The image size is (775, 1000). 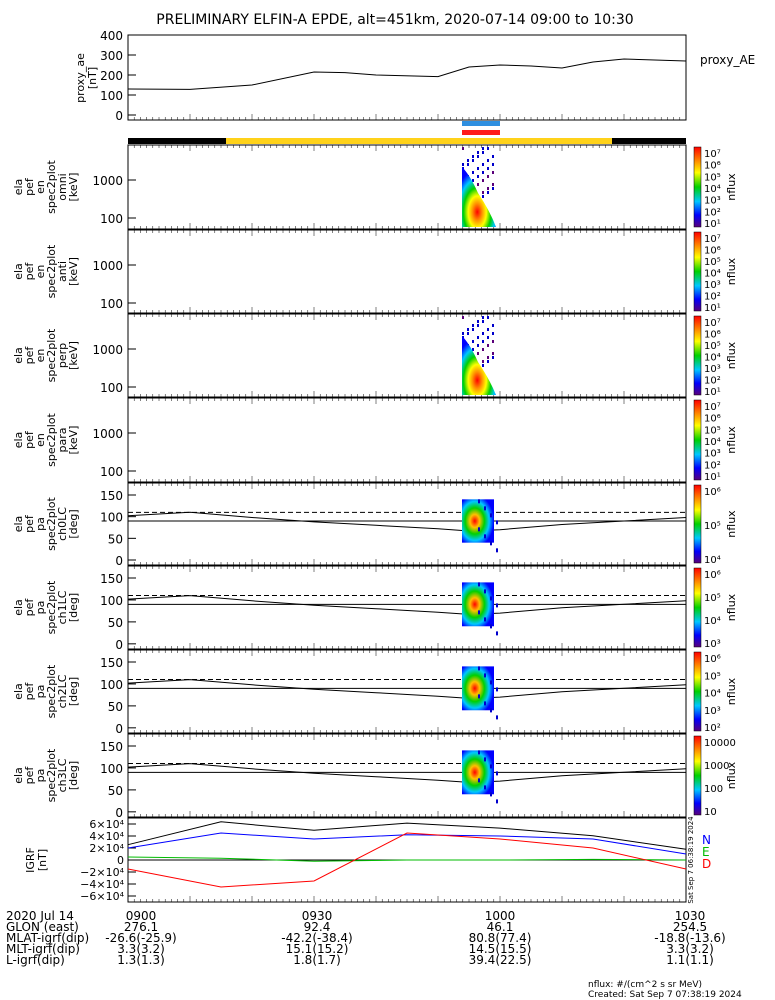 What do you see at coordinates (40, 608) in the screenshot?
I see `panel-ylabel-line: pa` at bounding box center [40, 608].